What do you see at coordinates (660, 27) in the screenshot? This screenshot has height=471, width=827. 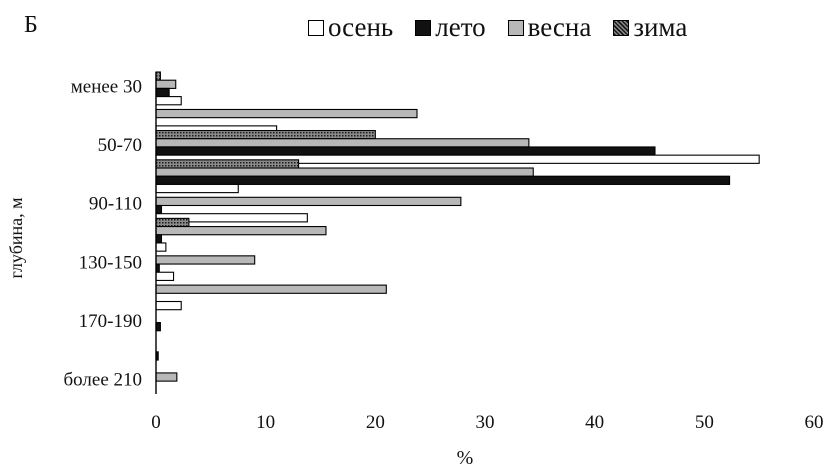 I see `legend-label: зима` at bounding box center [660, 27].